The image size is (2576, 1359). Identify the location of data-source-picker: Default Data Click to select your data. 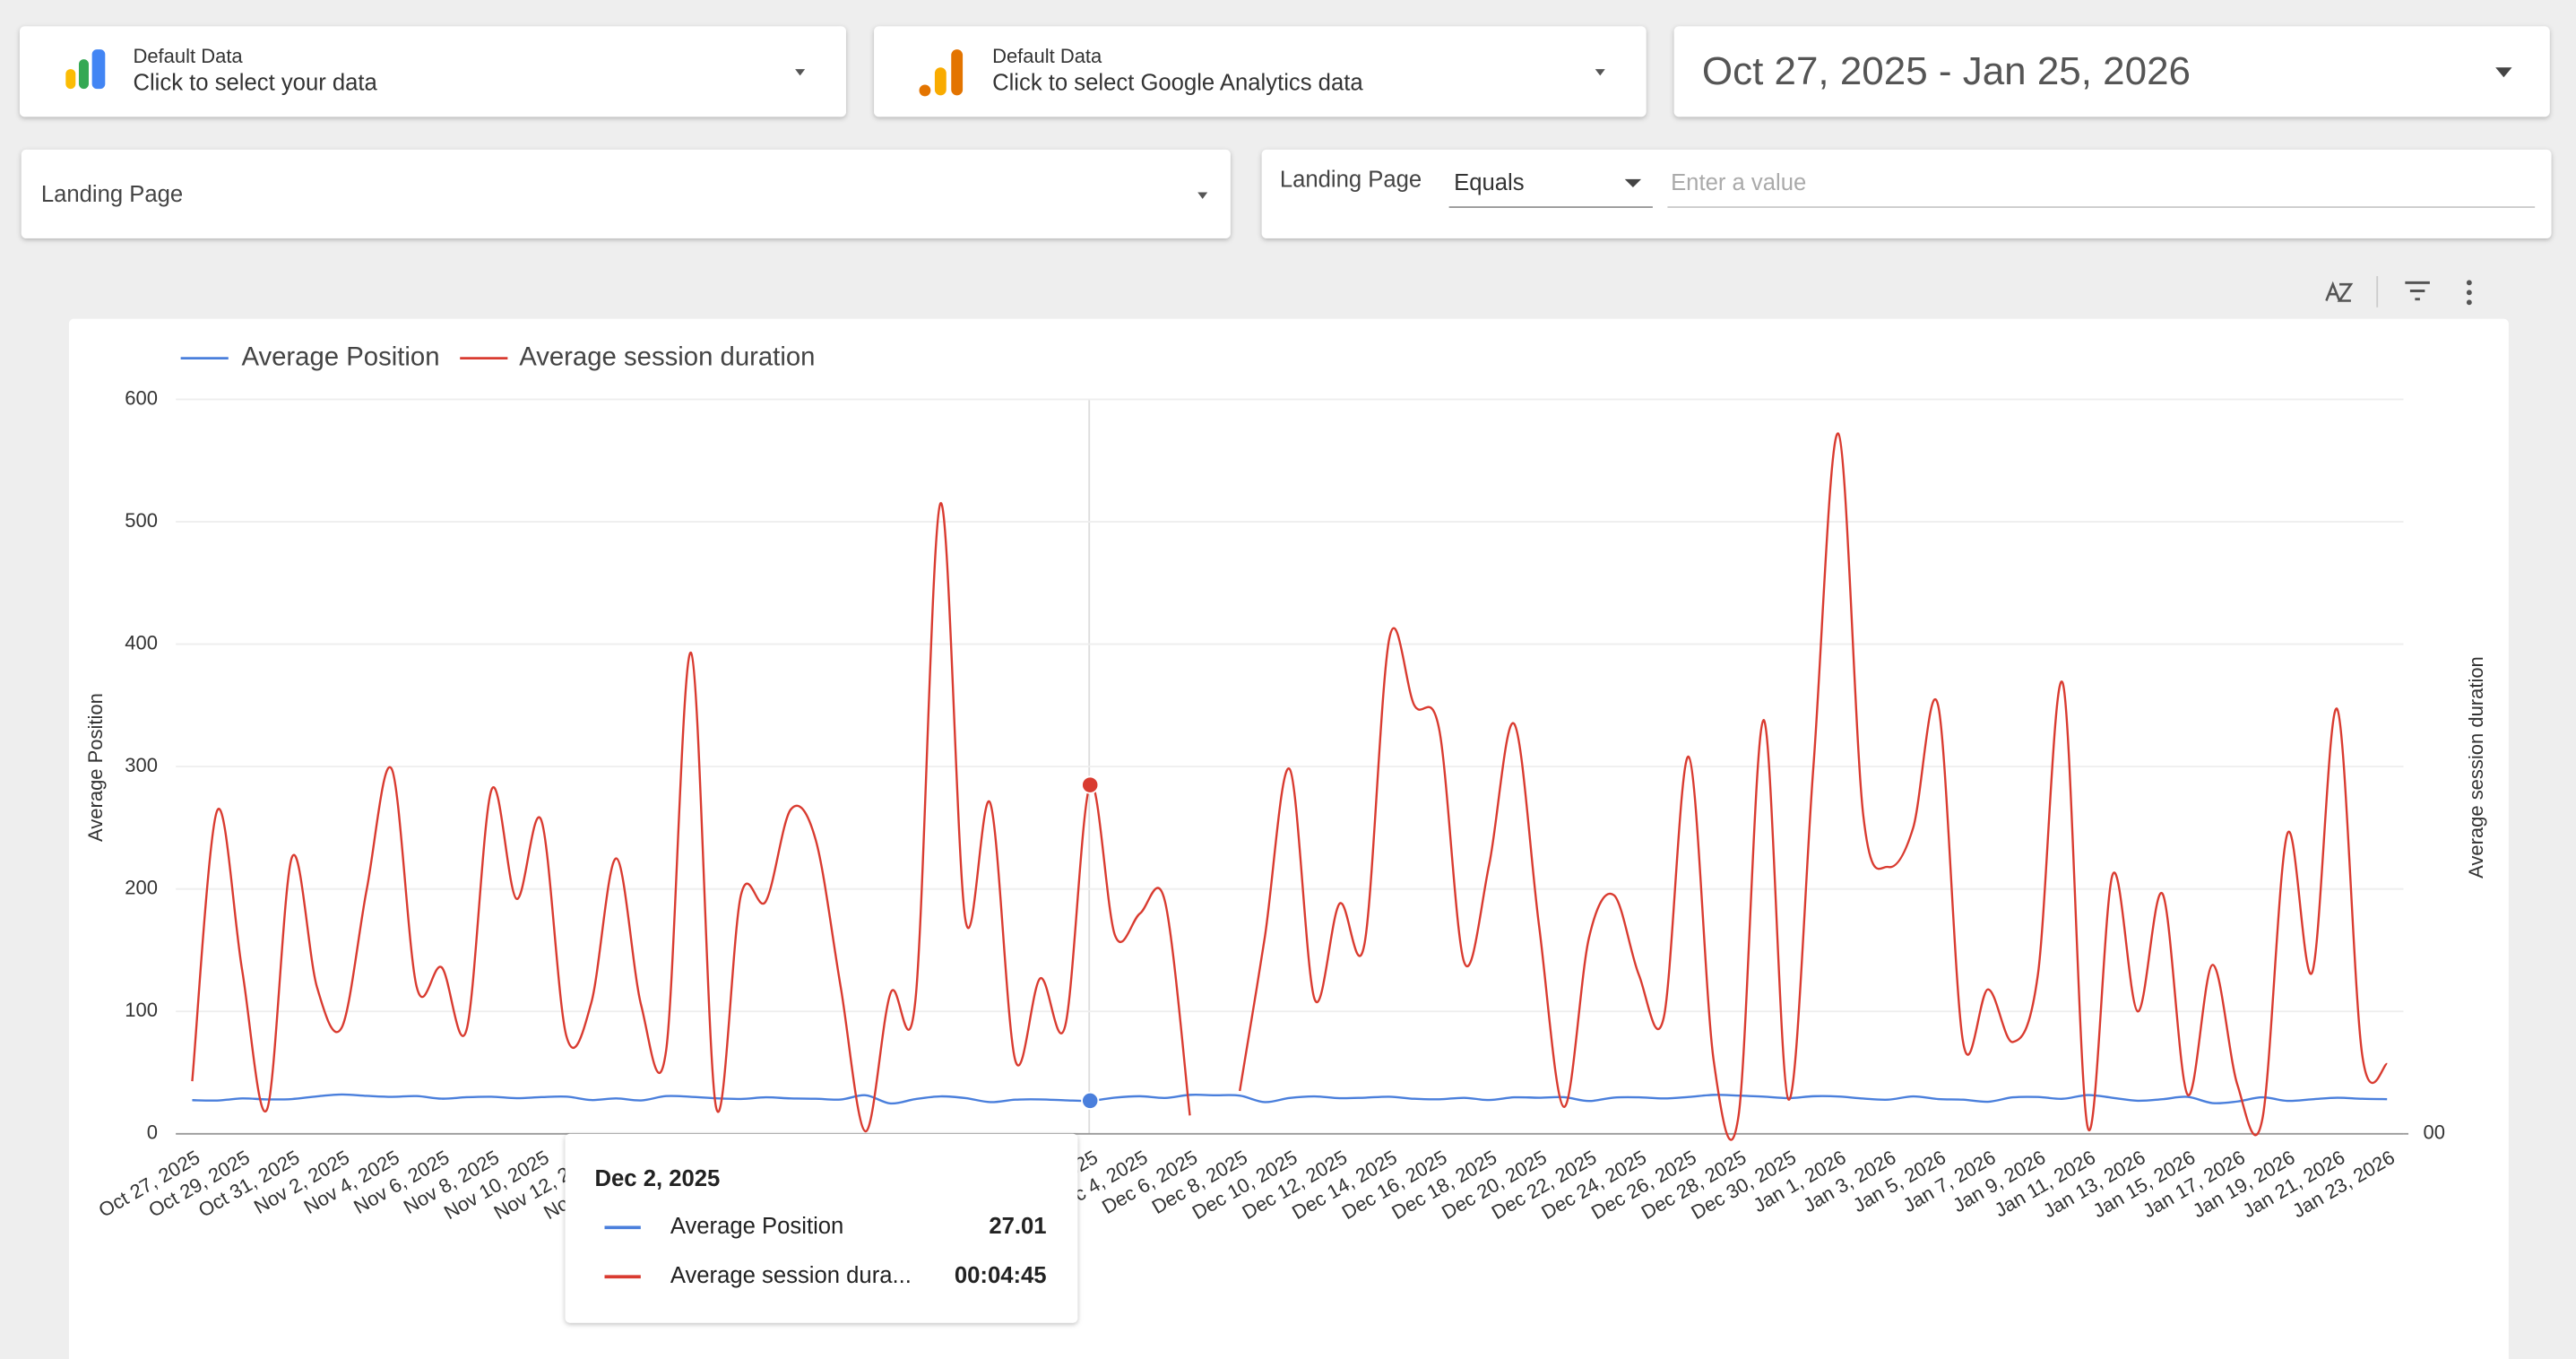
(432, 71).